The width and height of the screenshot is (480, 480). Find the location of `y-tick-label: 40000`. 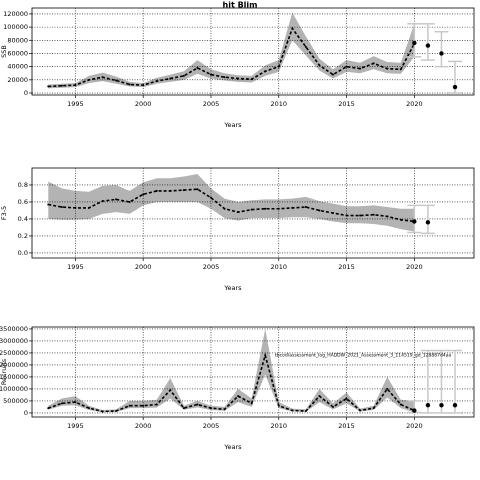

y-tick-label: 40000 is located at coordinates (17, 67).